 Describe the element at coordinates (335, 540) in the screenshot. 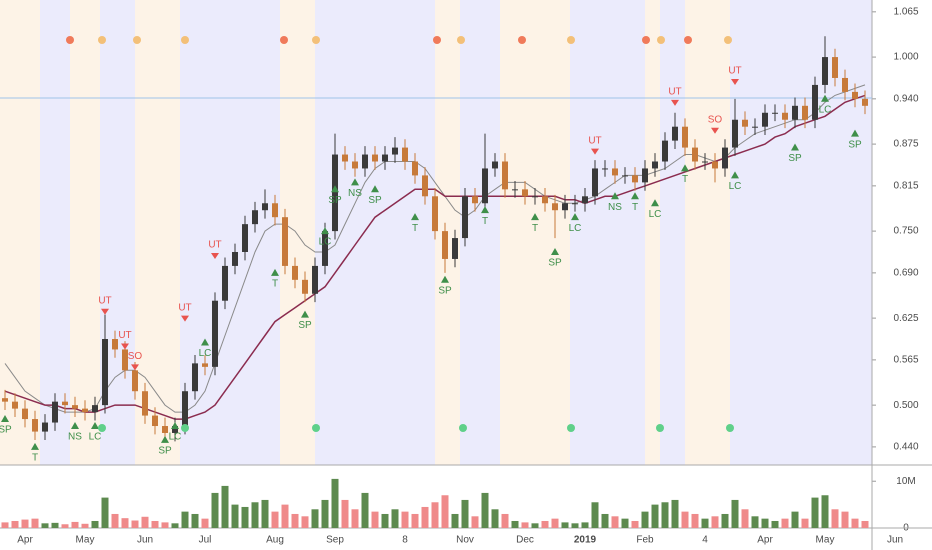

I see `x-tick-label: Sep` at that location.